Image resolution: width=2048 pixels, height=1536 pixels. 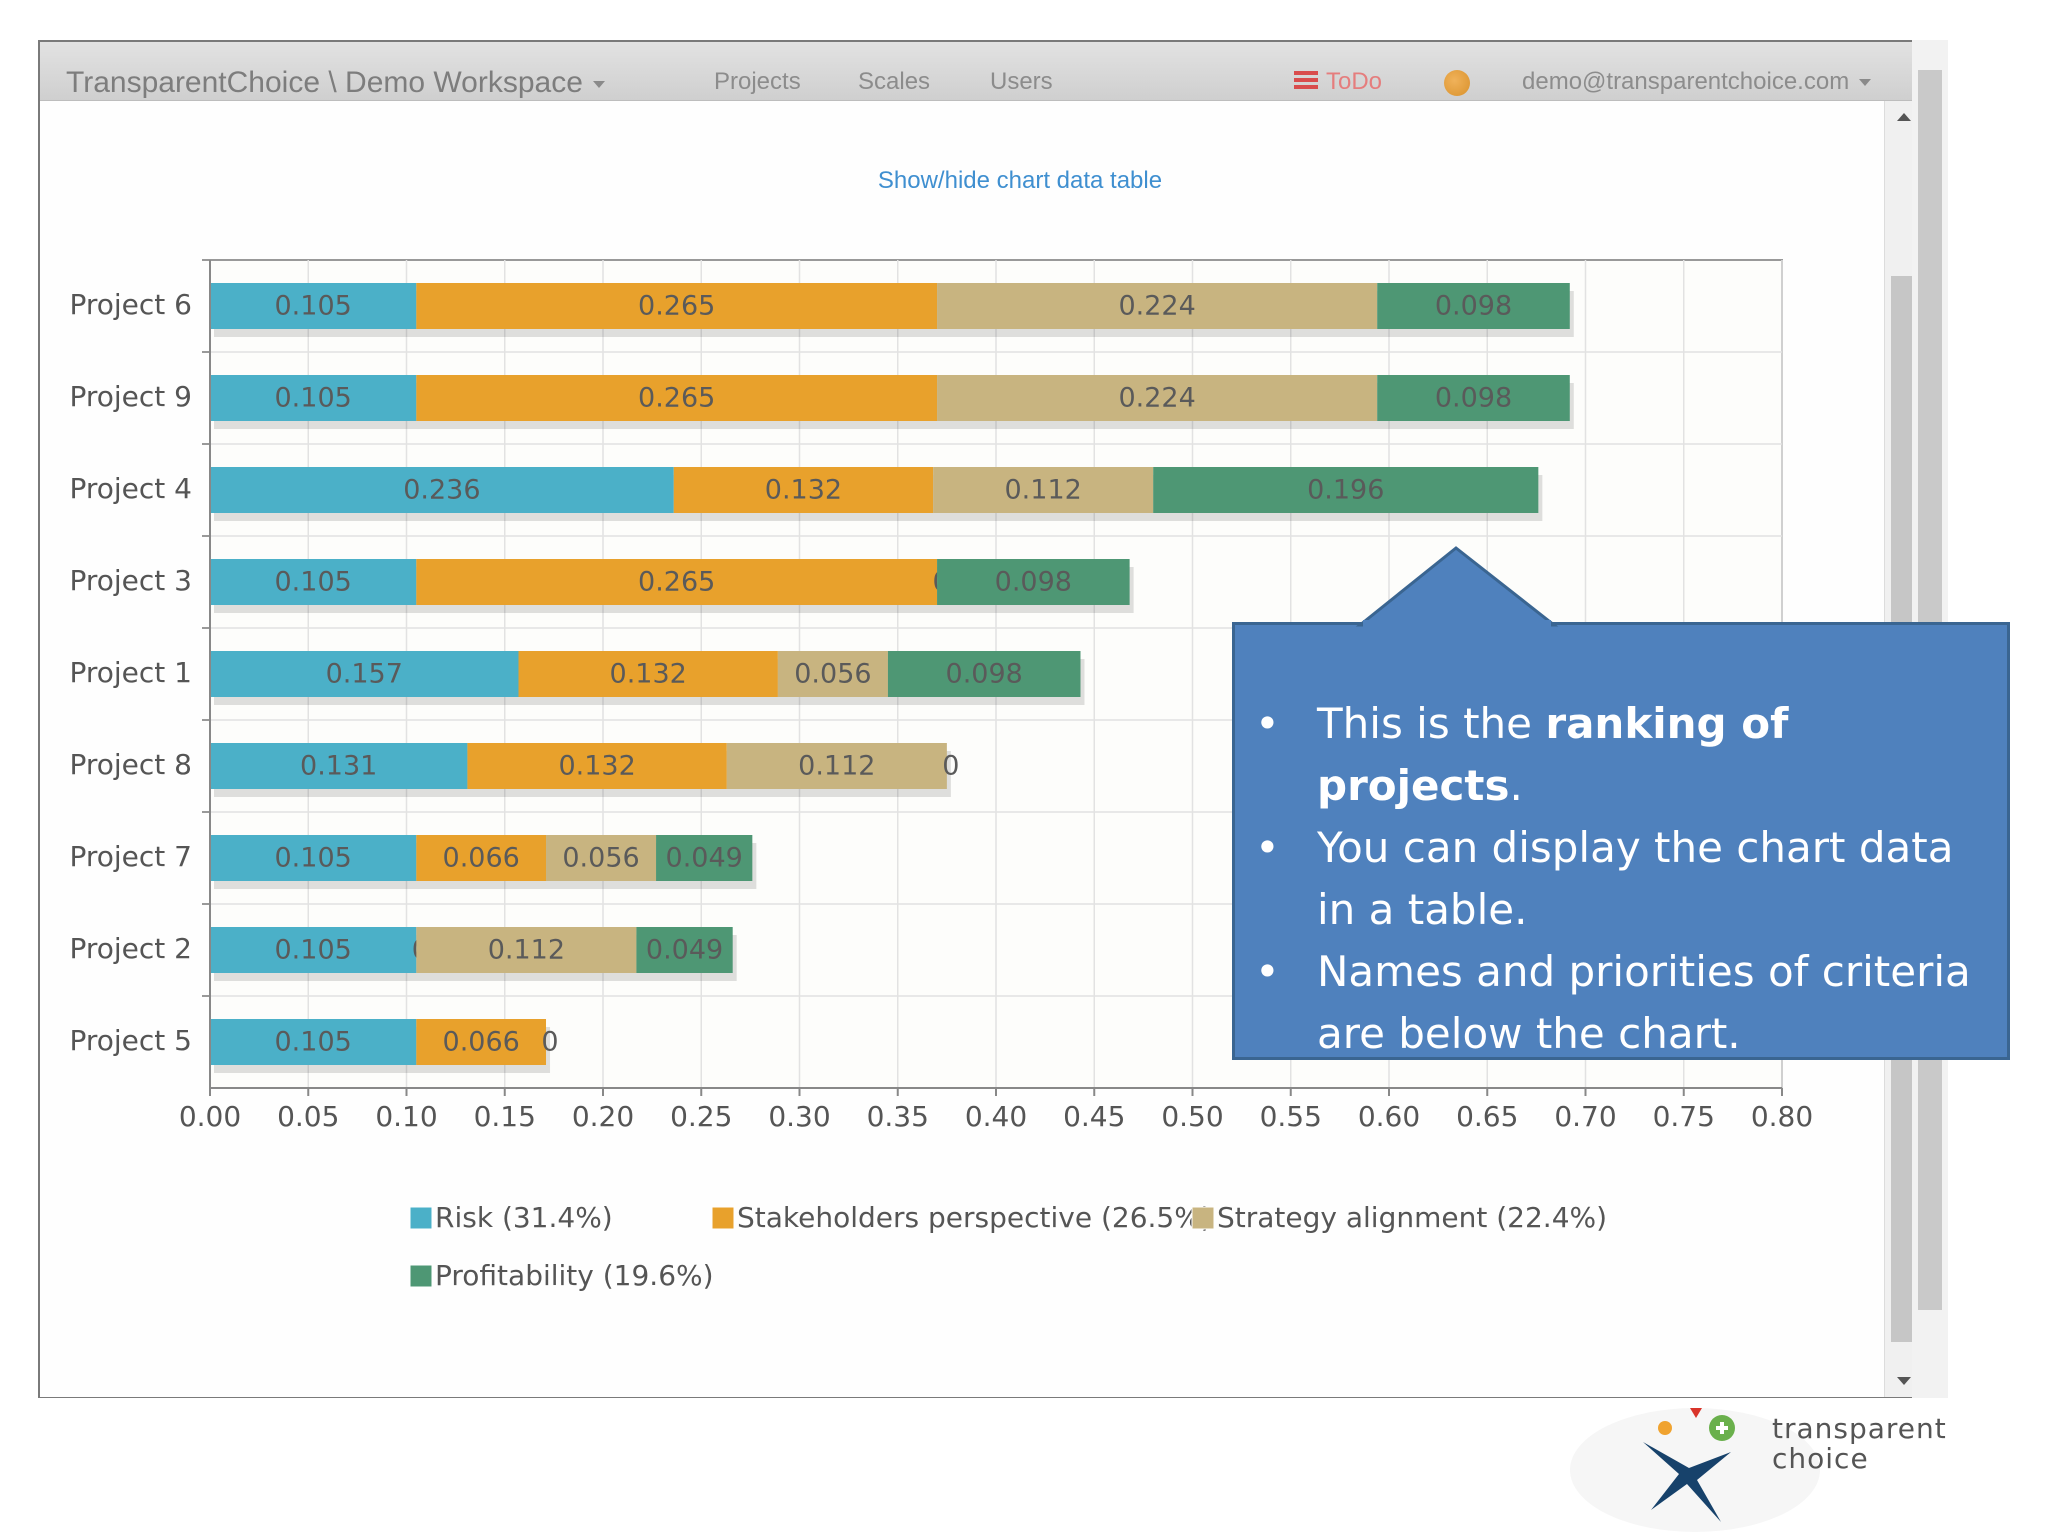 I want to click on todo-label: ToDo, so click(x=1354, y=81).